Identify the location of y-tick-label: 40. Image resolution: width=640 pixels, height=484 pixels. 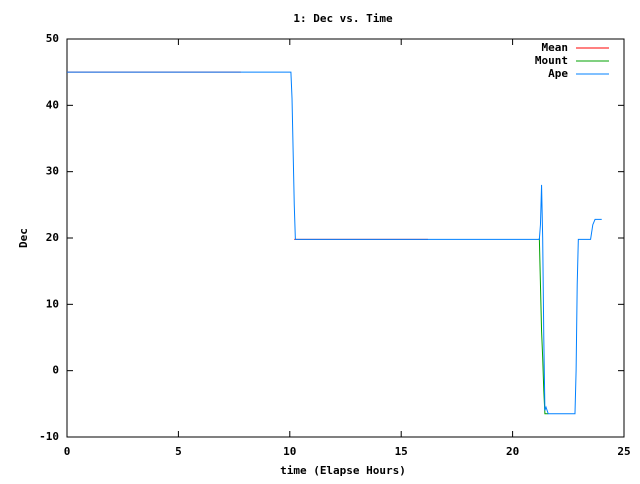
(52, 104).